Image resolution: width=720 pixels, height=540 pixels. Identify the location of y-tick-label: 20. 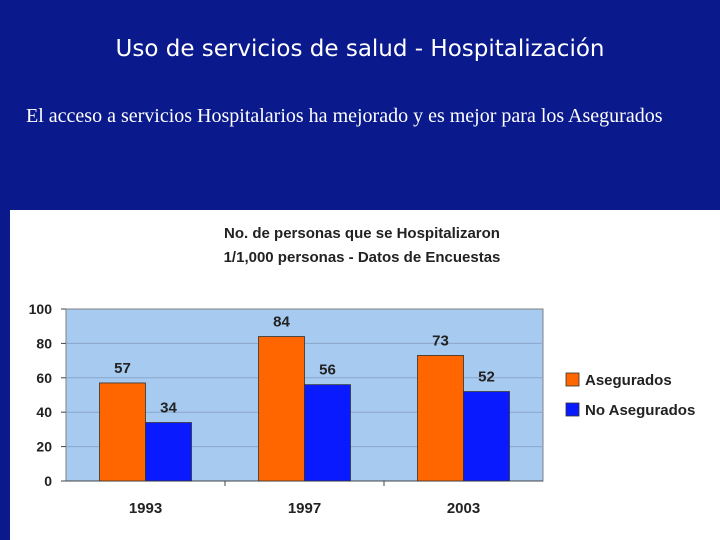
(44, 447).